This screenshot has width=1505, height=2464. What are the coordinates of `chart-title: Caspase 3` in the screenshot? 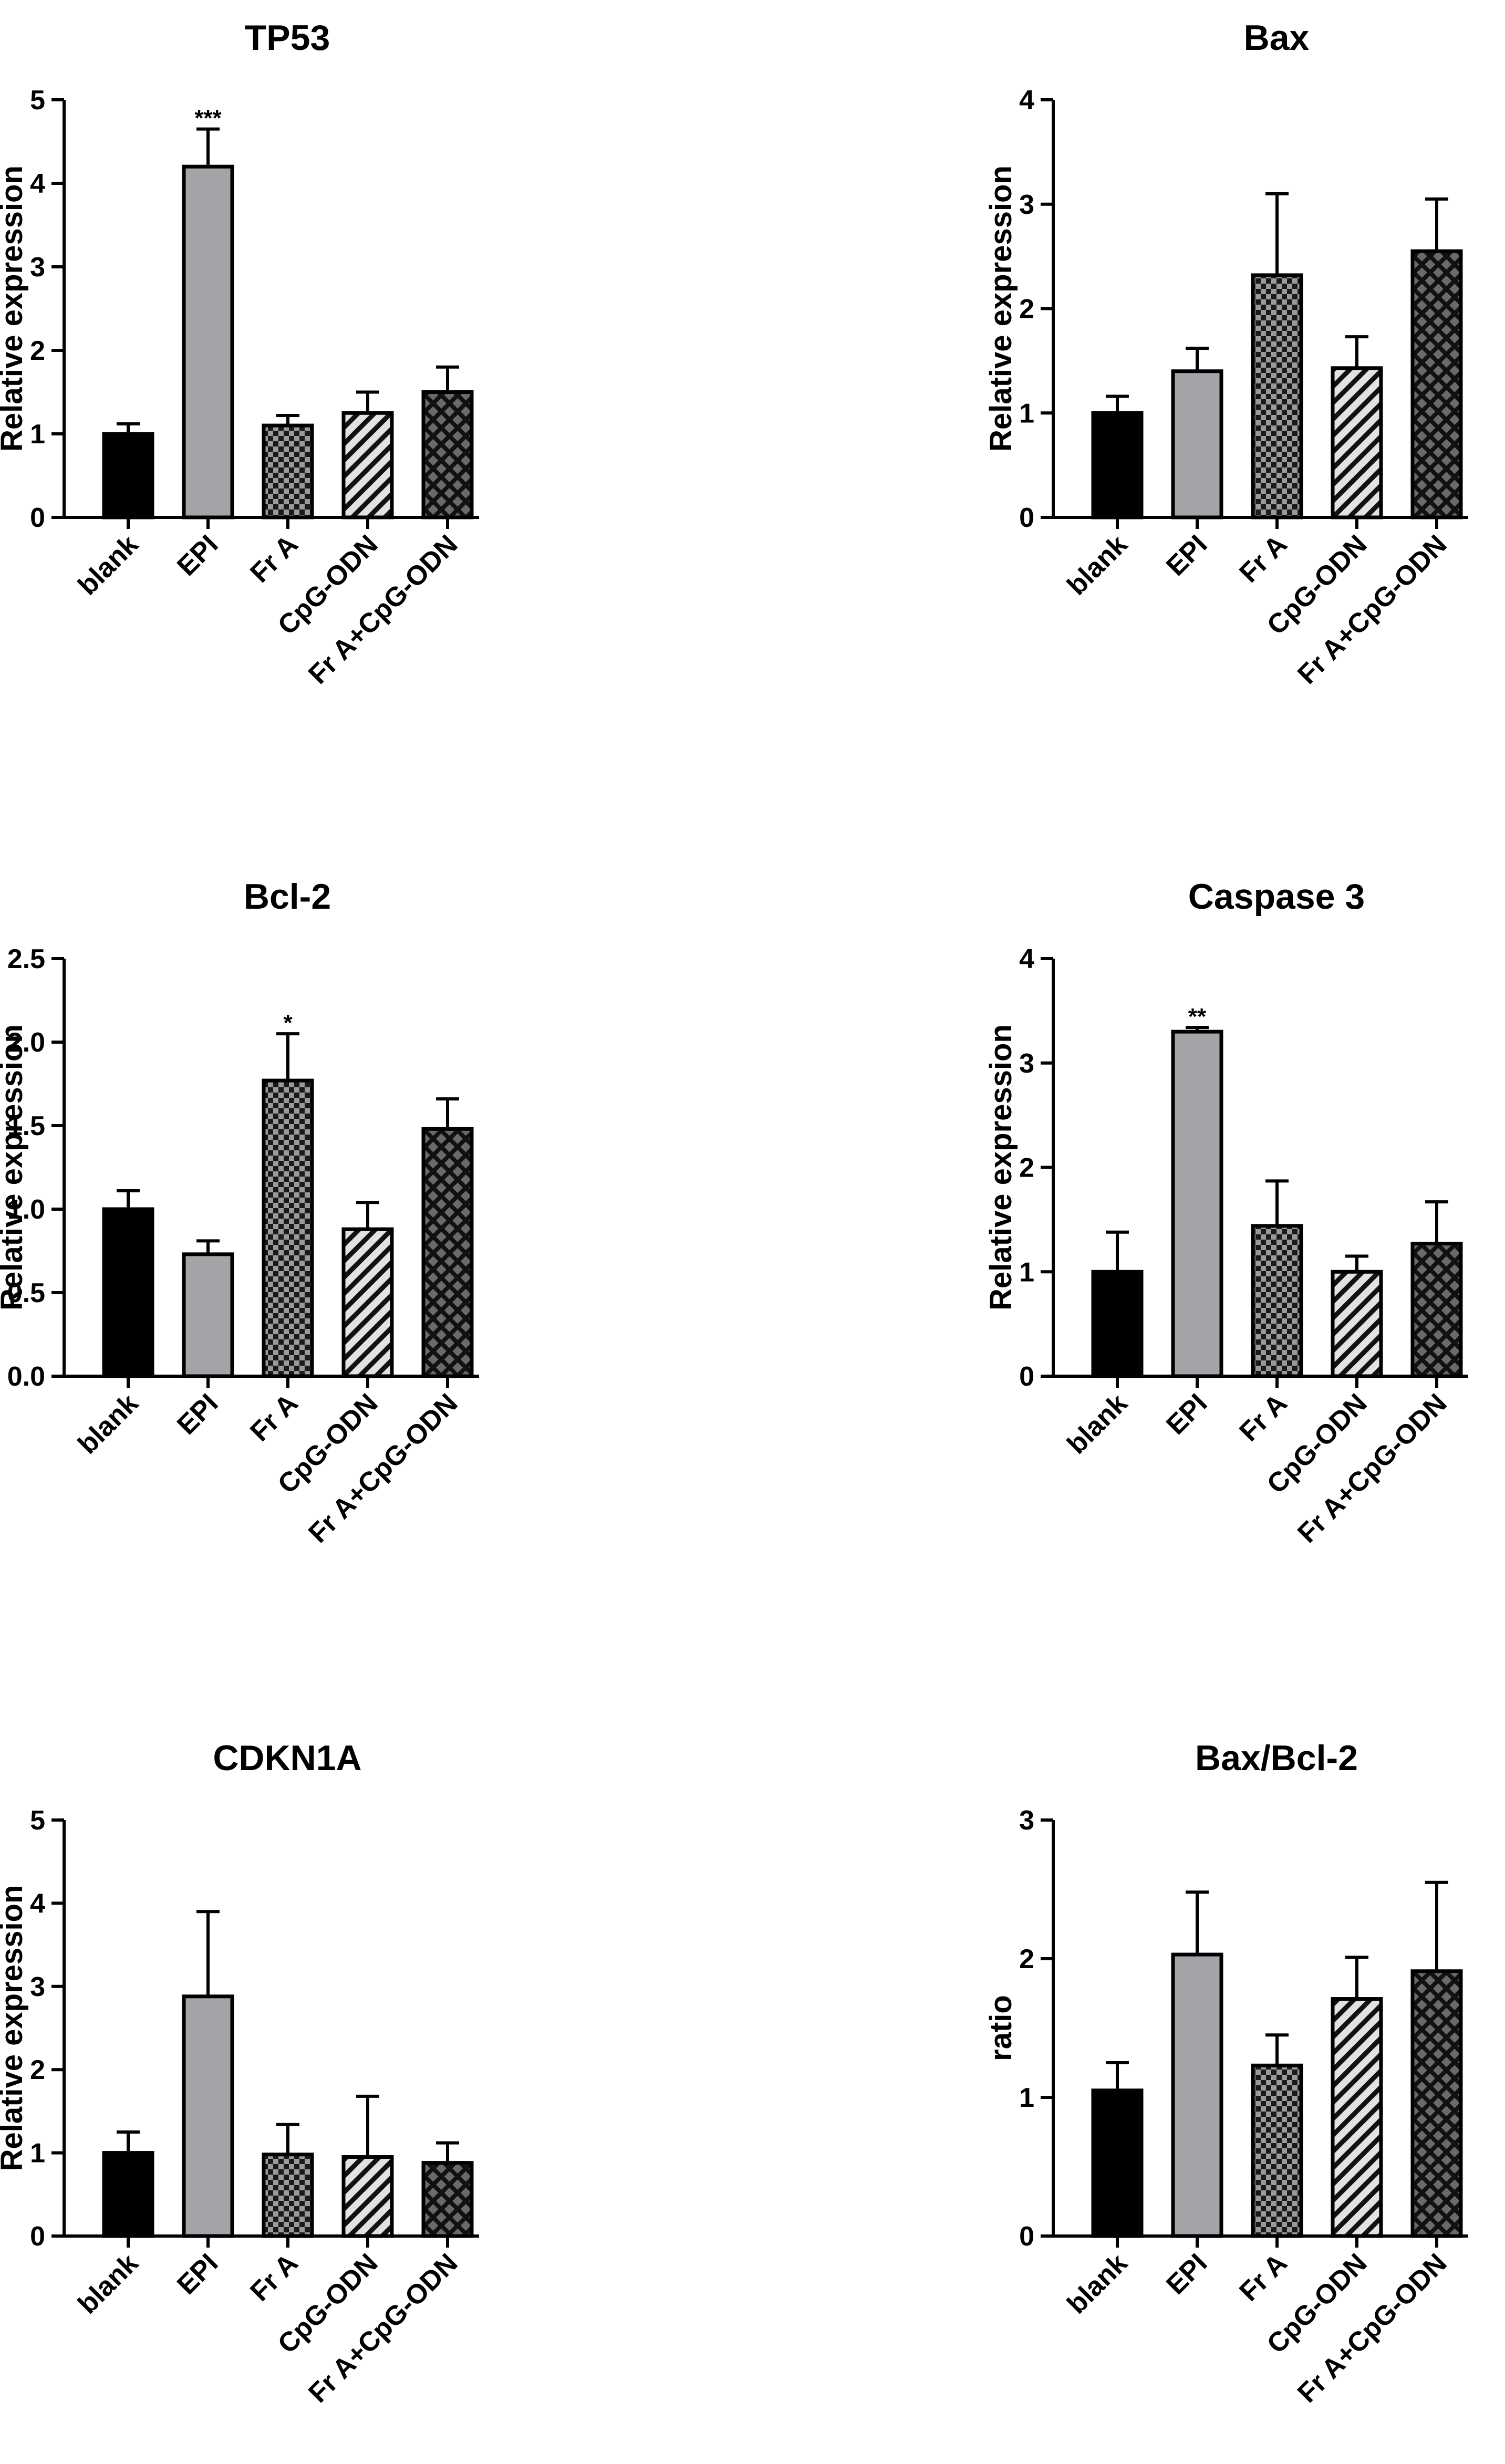 It's located at (1276, 897).